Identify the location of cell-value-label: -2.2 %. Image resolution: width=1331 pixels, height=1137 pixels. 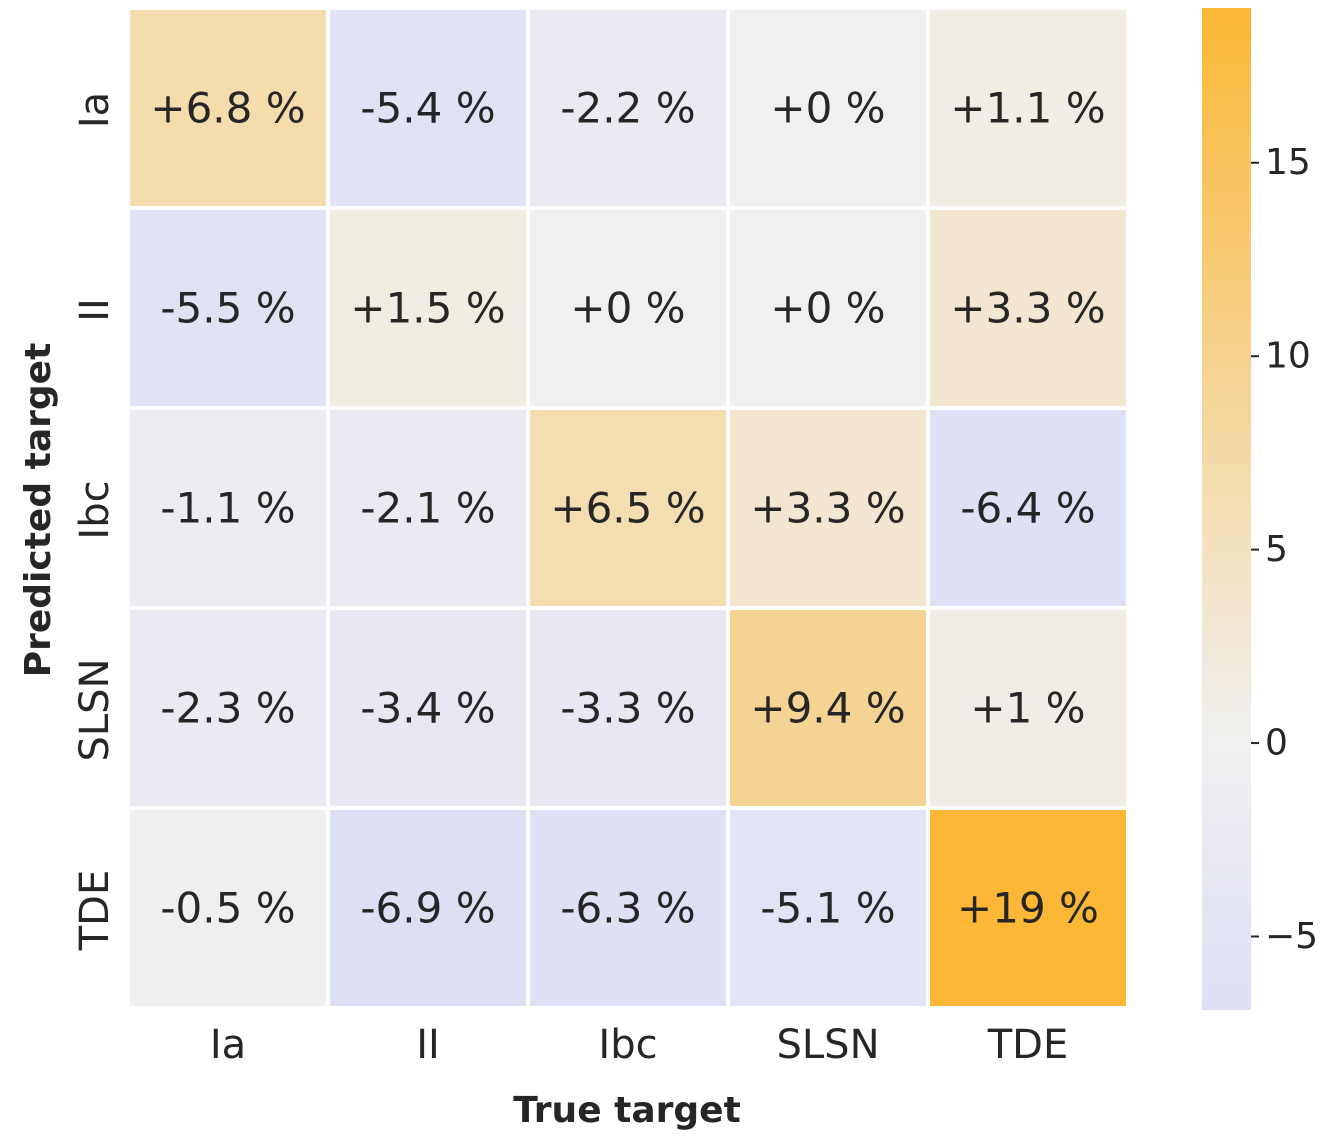
(627, 108).